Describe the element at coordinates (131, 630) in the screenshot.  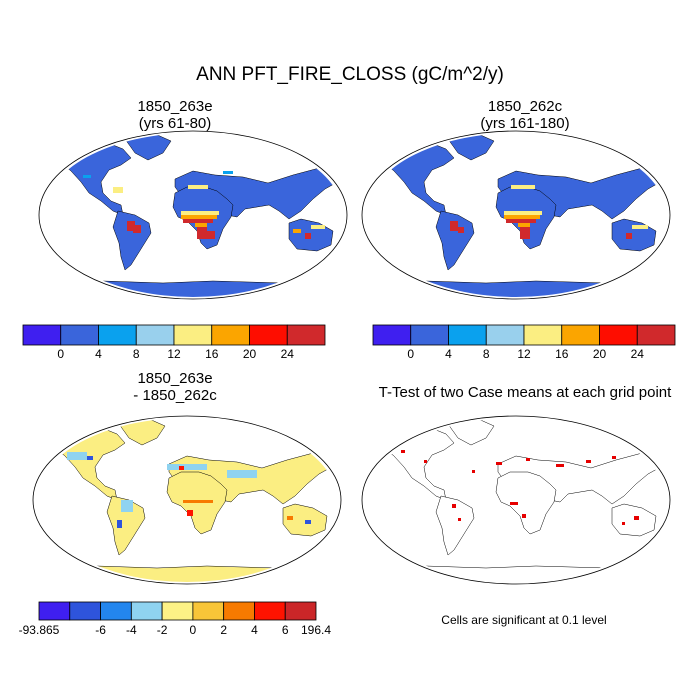
I see `colorbar-tick-label: -4` at that location.